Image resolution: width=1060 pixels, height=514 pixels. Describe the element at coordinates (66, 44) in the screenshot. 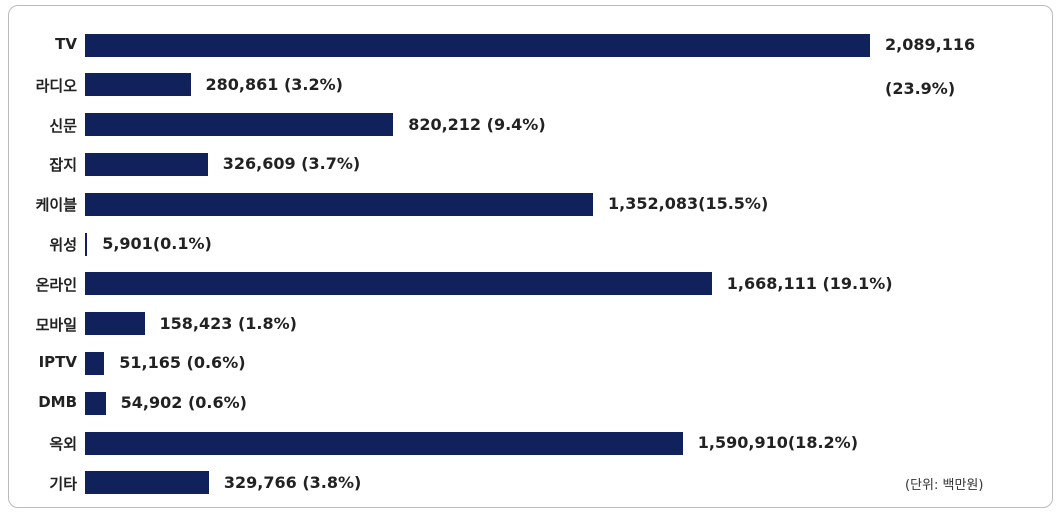

I see `category-label: TV` at that location.